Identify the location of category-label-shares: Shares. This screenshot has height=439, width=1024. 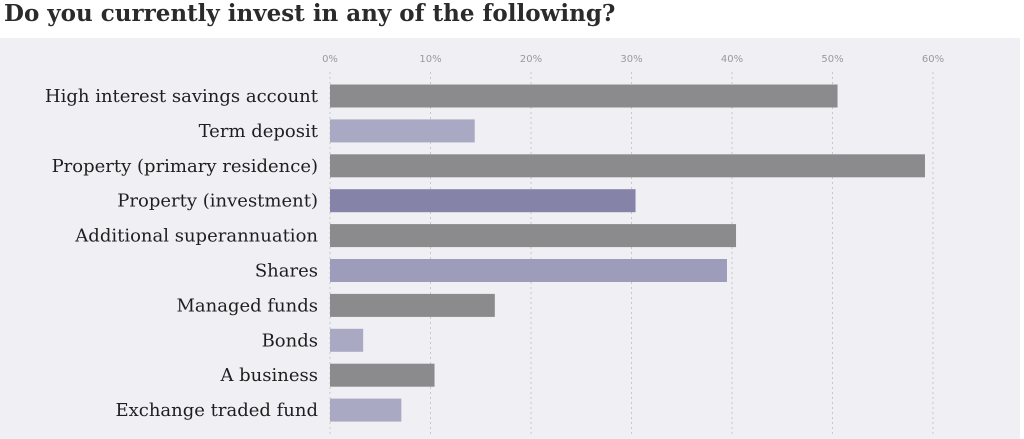
(286, 271).